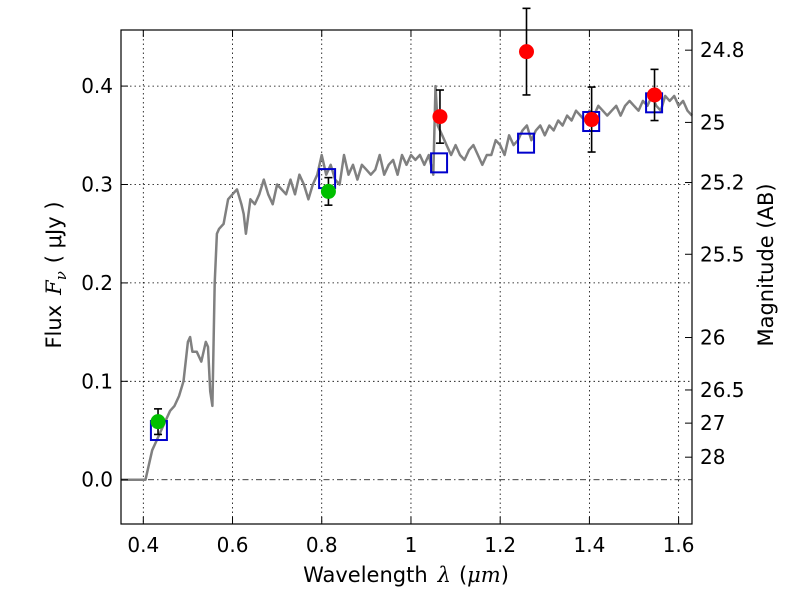 The width and height of the screenshot is (800, 600). What do you see at coordinates (712, 457) in the screenshot?
I see `y2-tick-label: 28` at bounding box center [712, 457].